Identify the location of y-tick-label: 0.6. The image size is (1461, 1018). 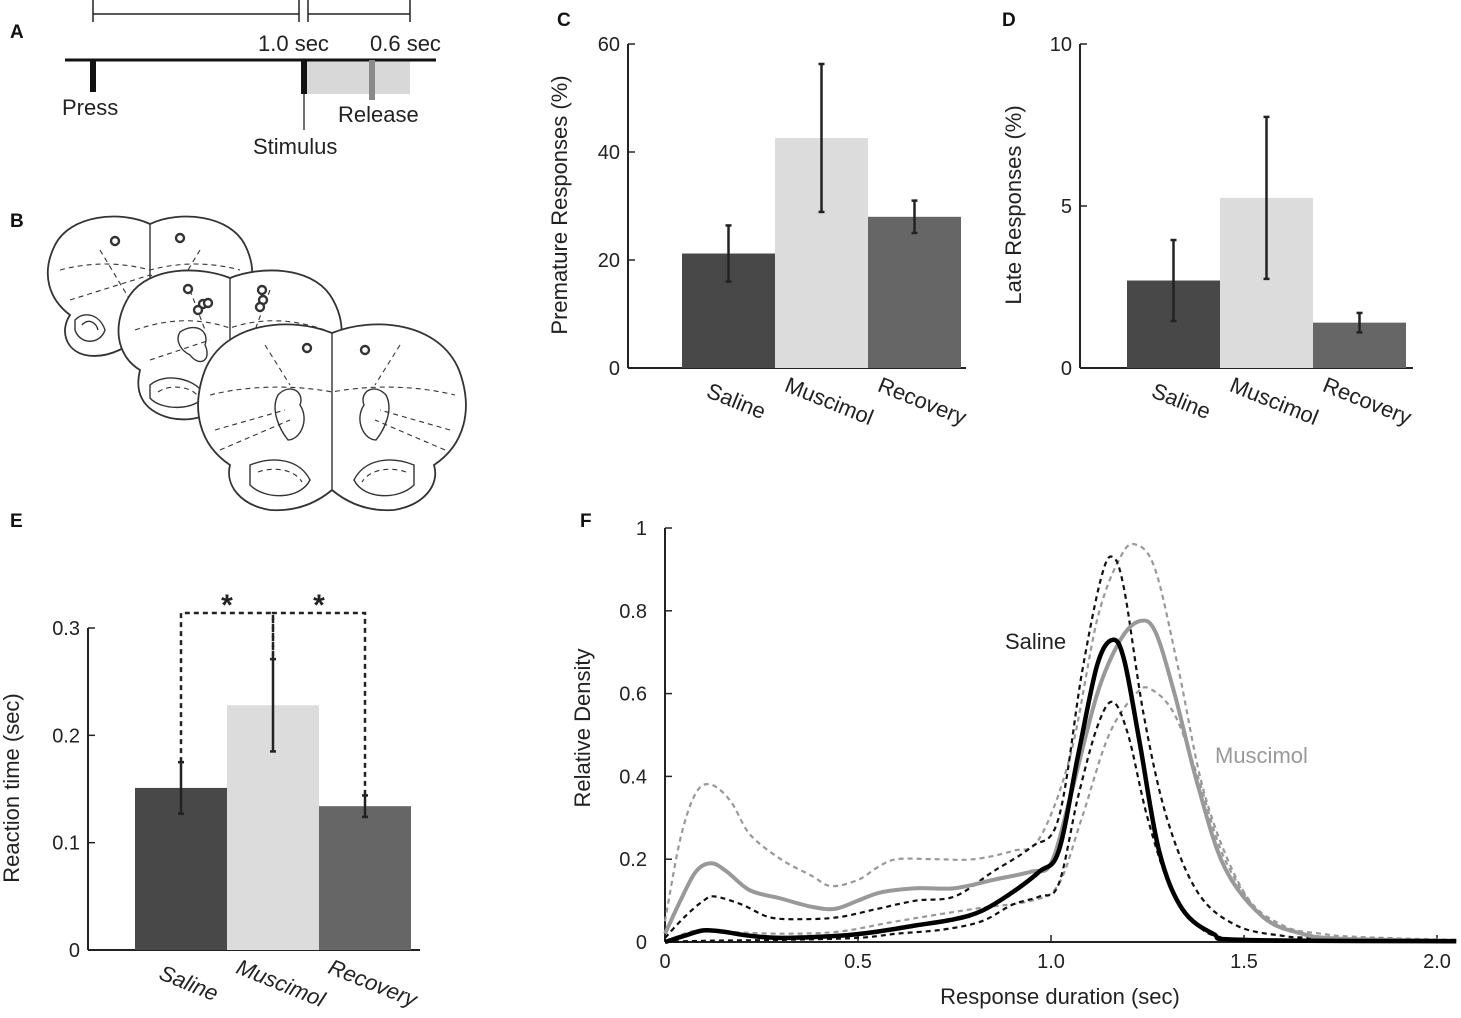
(633, 695).